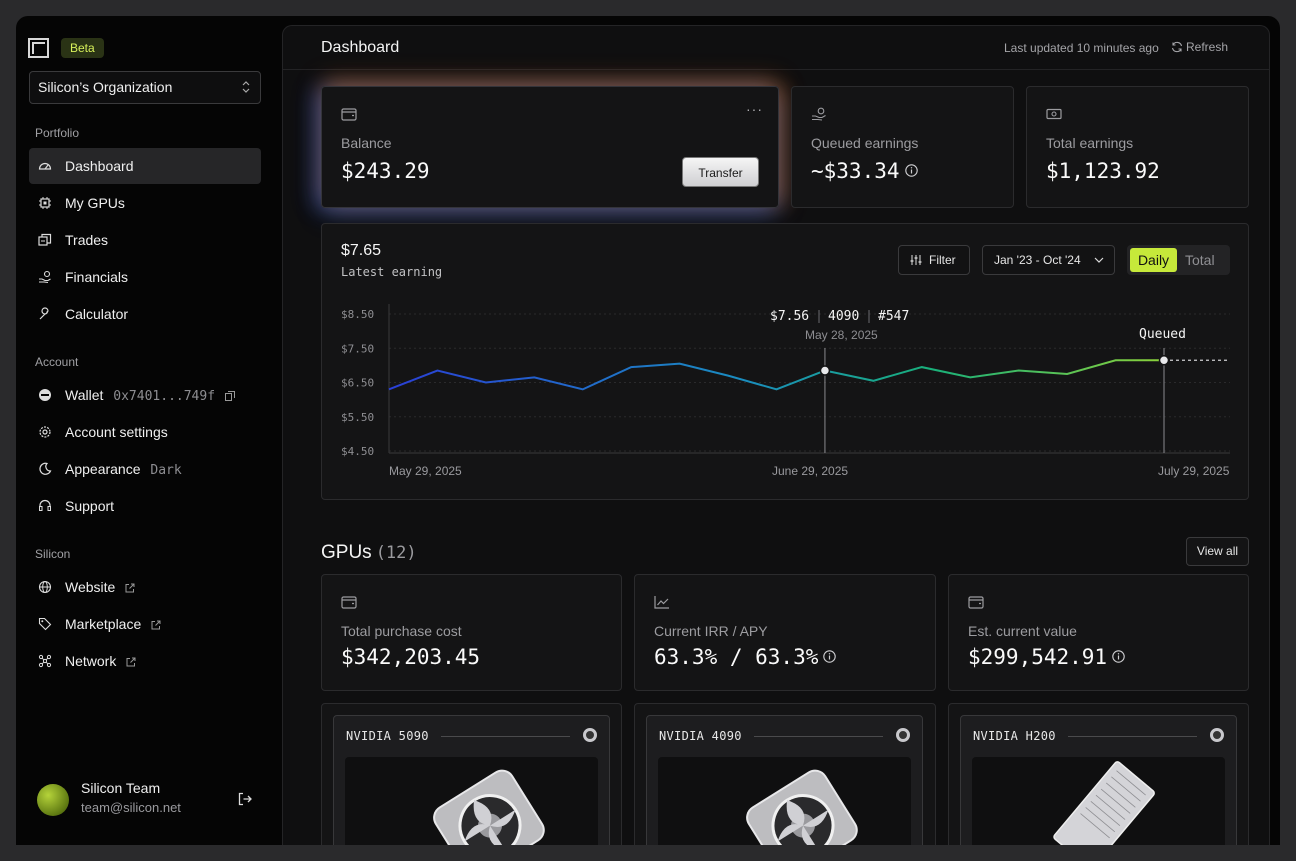 Image resolution: width=1296 pixels, height=861 pixels. I want to click on sidebar-item-account-settings: Account settings, so click(145, 432).